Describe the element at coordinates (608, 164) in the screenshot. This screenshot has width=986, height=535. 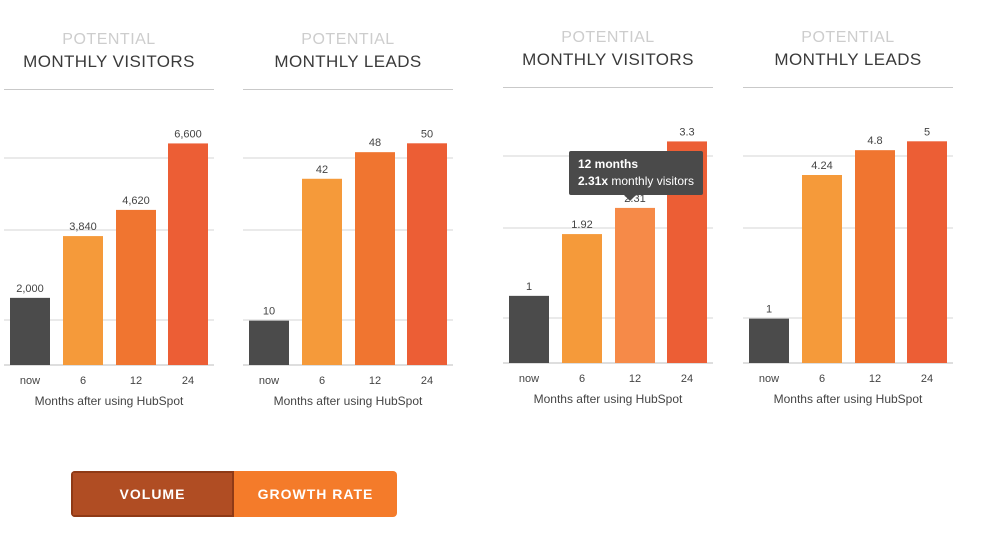
I see `tooltip-title: 12 months` at that location.